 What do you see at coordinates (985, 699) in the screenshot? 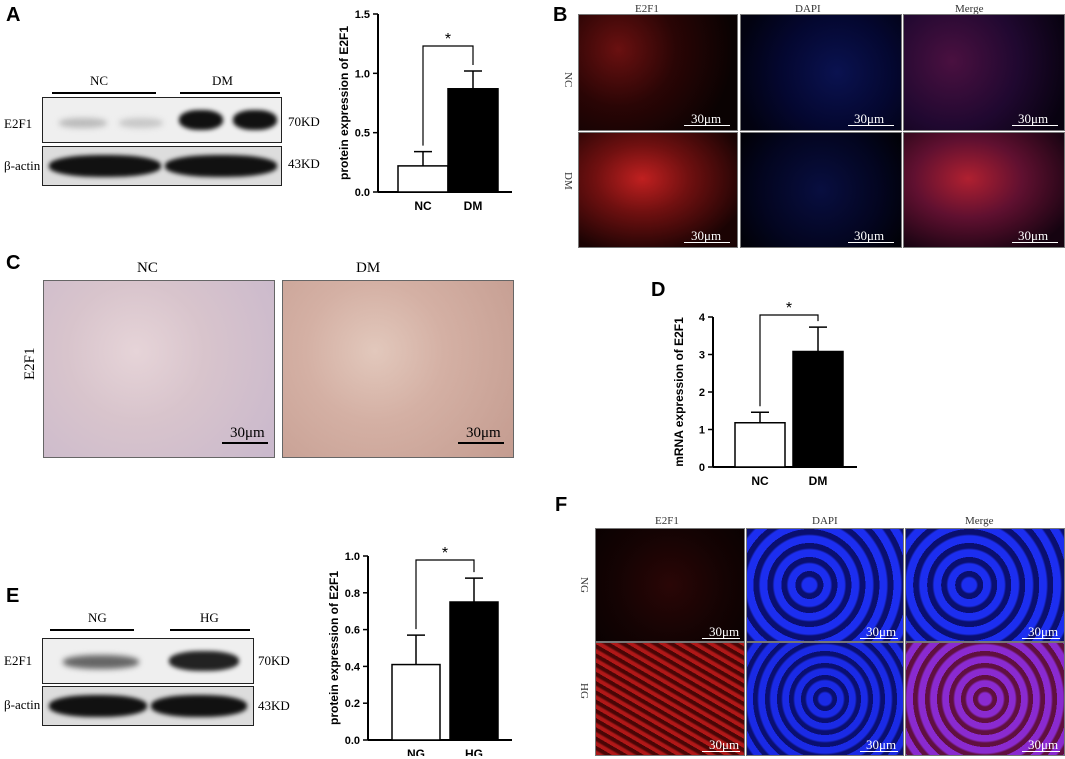
I see `f-hg-merge-image` at bounding box center [985, 699].